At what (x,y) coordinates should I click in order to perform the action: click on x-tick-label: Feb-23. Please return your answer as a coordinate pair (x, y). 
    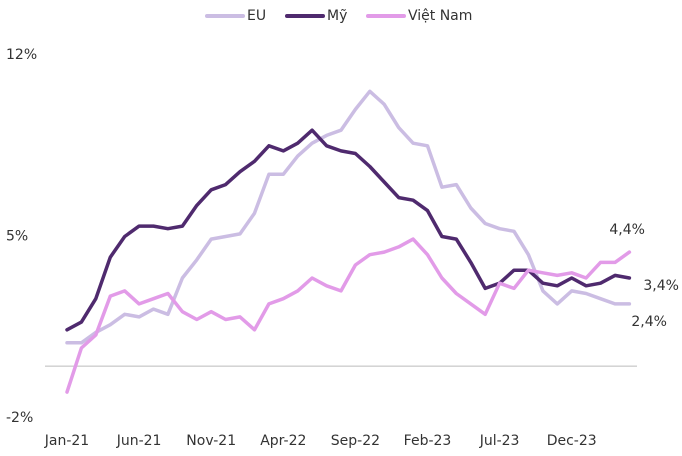
    Looking at the image, I should click on (428, 441).